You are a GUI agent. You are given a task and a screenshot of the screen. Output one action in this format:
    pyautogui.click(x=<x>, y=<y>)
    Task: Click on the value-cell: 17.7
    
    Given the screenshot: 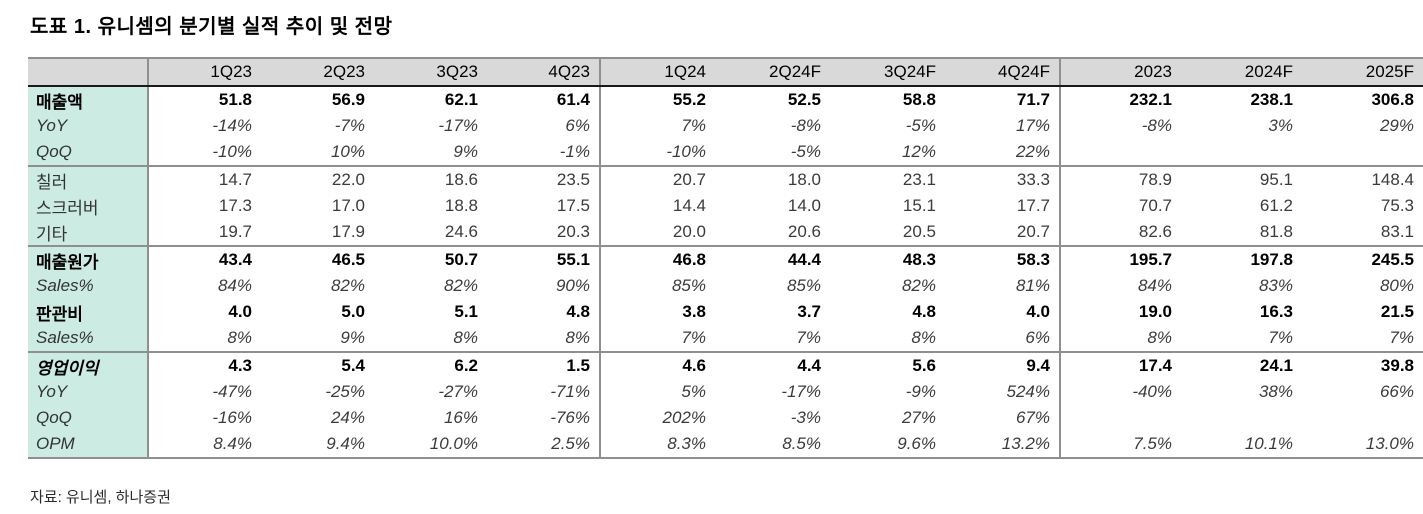 What is the action you would take?
    pyautogui.click(x=1002, y=206)
    